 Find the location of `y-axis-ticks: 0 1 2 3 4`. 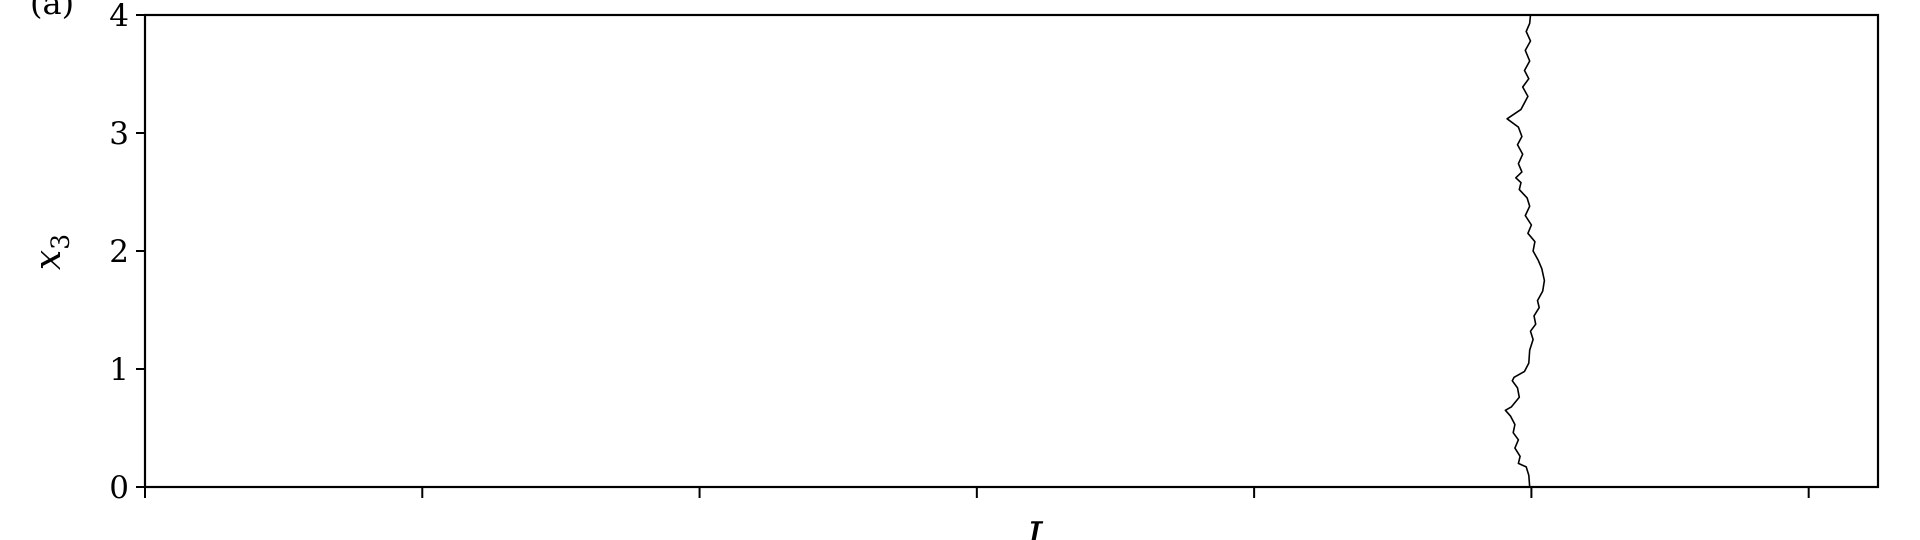

y-axis-ticks: 0 1 2 3 4 is located at coordinates (127, 253).